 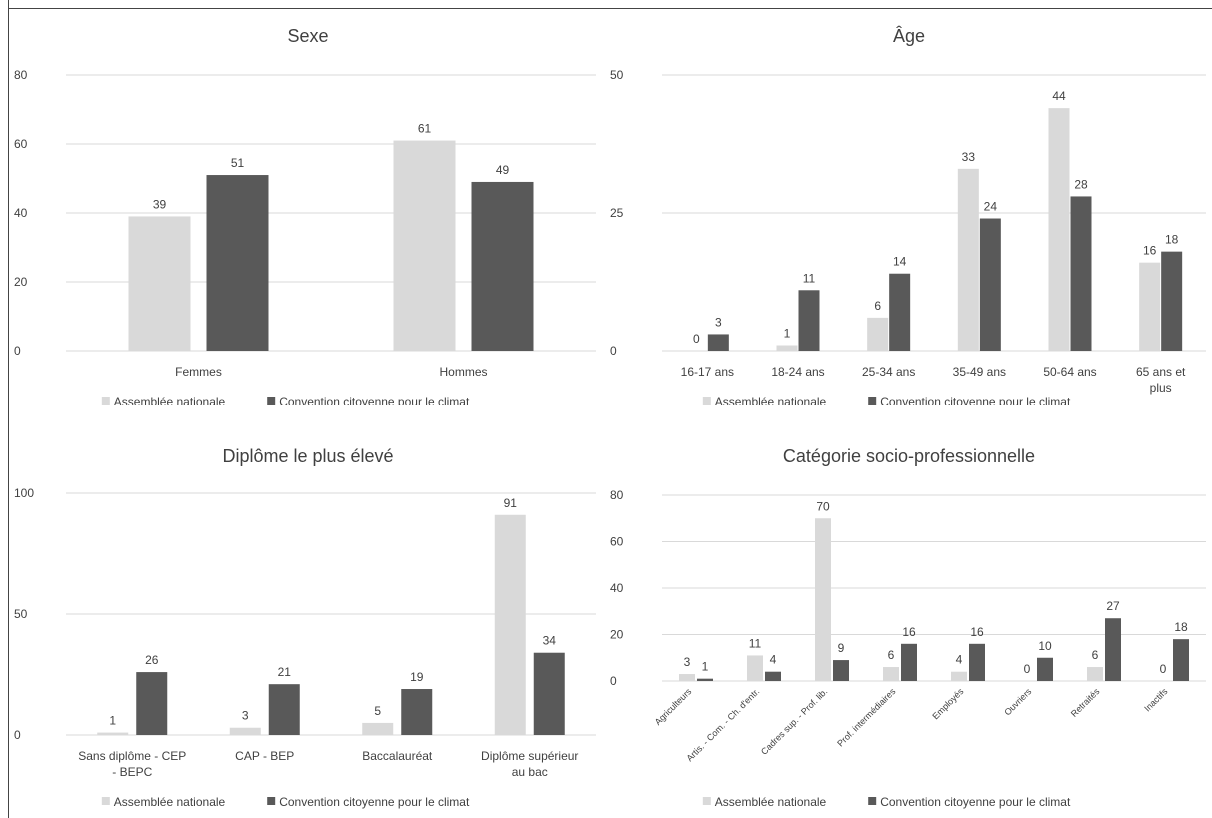 What do you see at coordinates (264, 756) in the screenshot?
I see `diplome-category-label: CAP - BEP` at bounding box center [264, 756].